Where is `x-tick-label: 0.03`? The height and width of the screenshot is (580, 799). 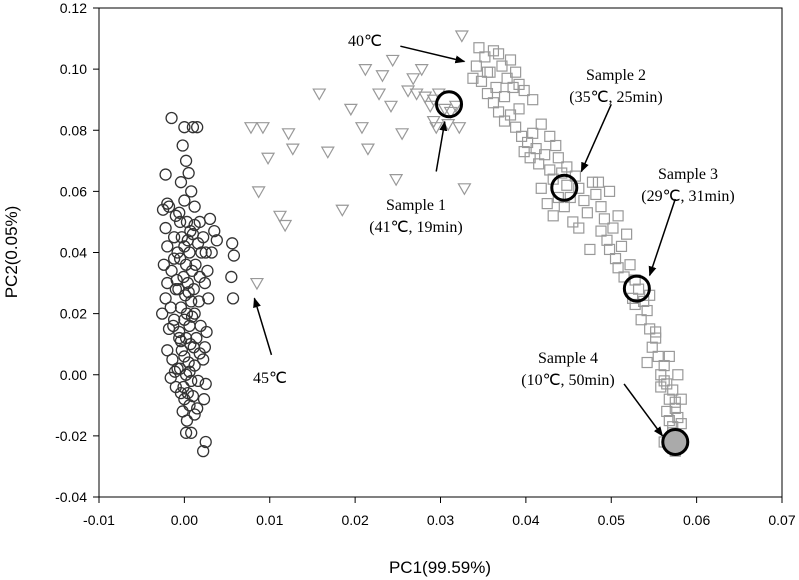 x-tick-label: 0.03 is located at coordinates (440, 520).